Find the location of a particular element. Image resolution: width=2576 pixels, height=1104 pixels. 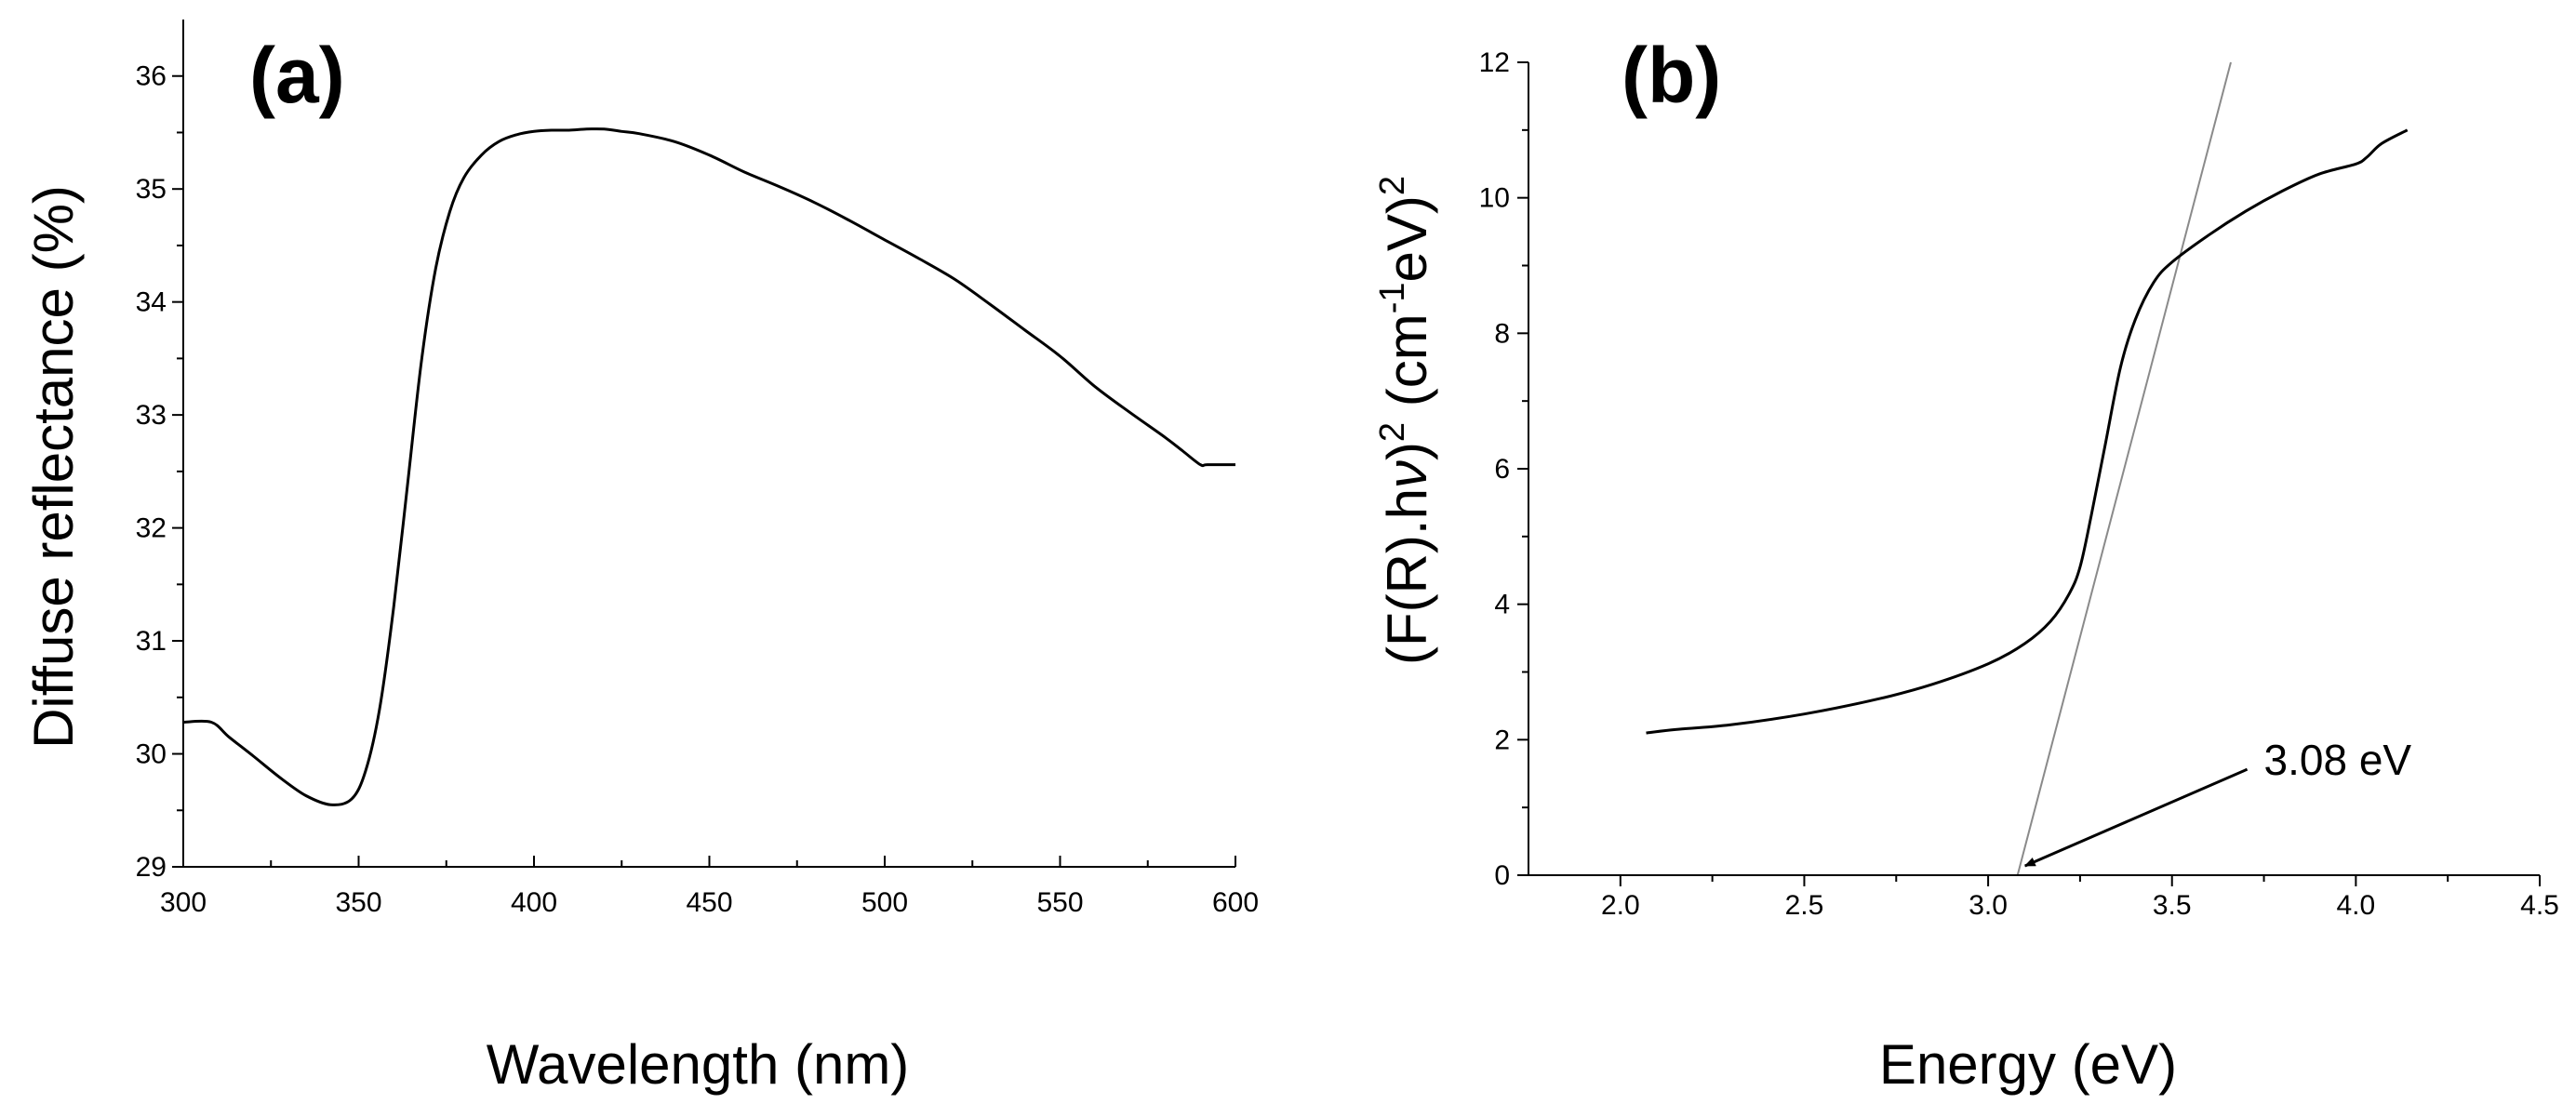

panel-b-x-tick-label: 2.0 is located at coordinates (1620, 905).